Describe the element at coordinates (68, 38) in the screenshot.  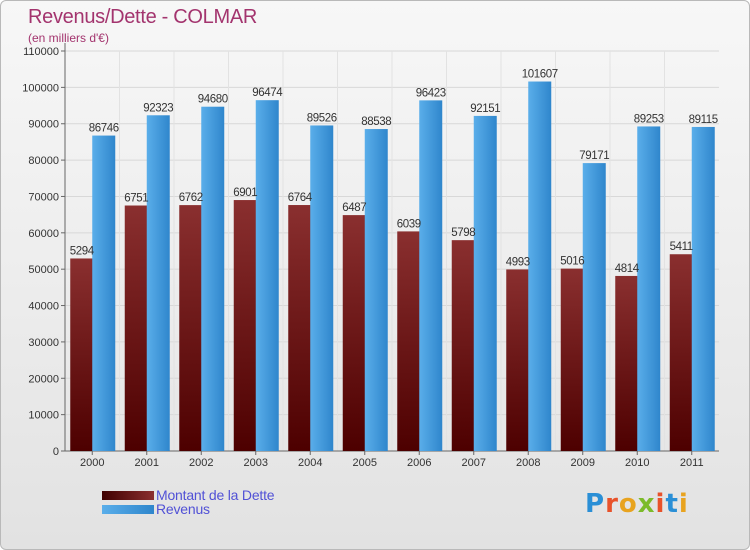
I see `chart-subtitle: (en milliers d'€)` at that location.